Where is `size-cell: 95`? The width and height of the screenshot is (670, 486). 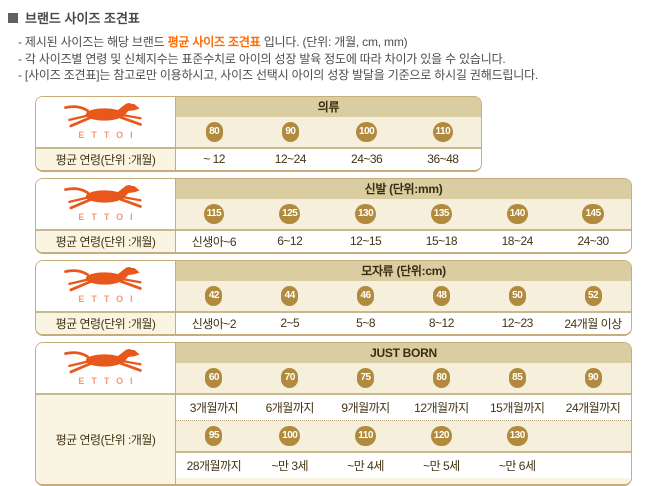 size-cell: 95 is located at coordinates (214, 435).